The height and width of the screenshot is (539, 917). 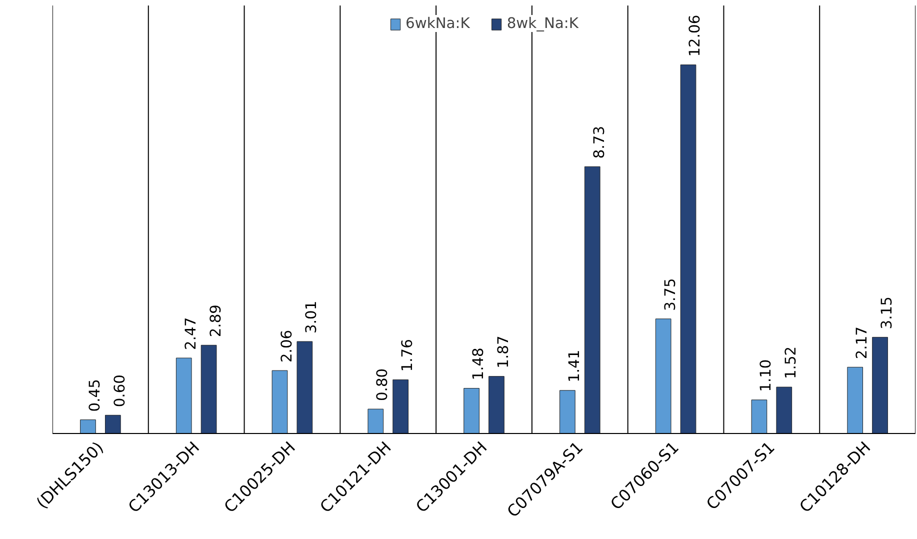 I want to click on data-label: 1.48, so click(x=479, y=364).